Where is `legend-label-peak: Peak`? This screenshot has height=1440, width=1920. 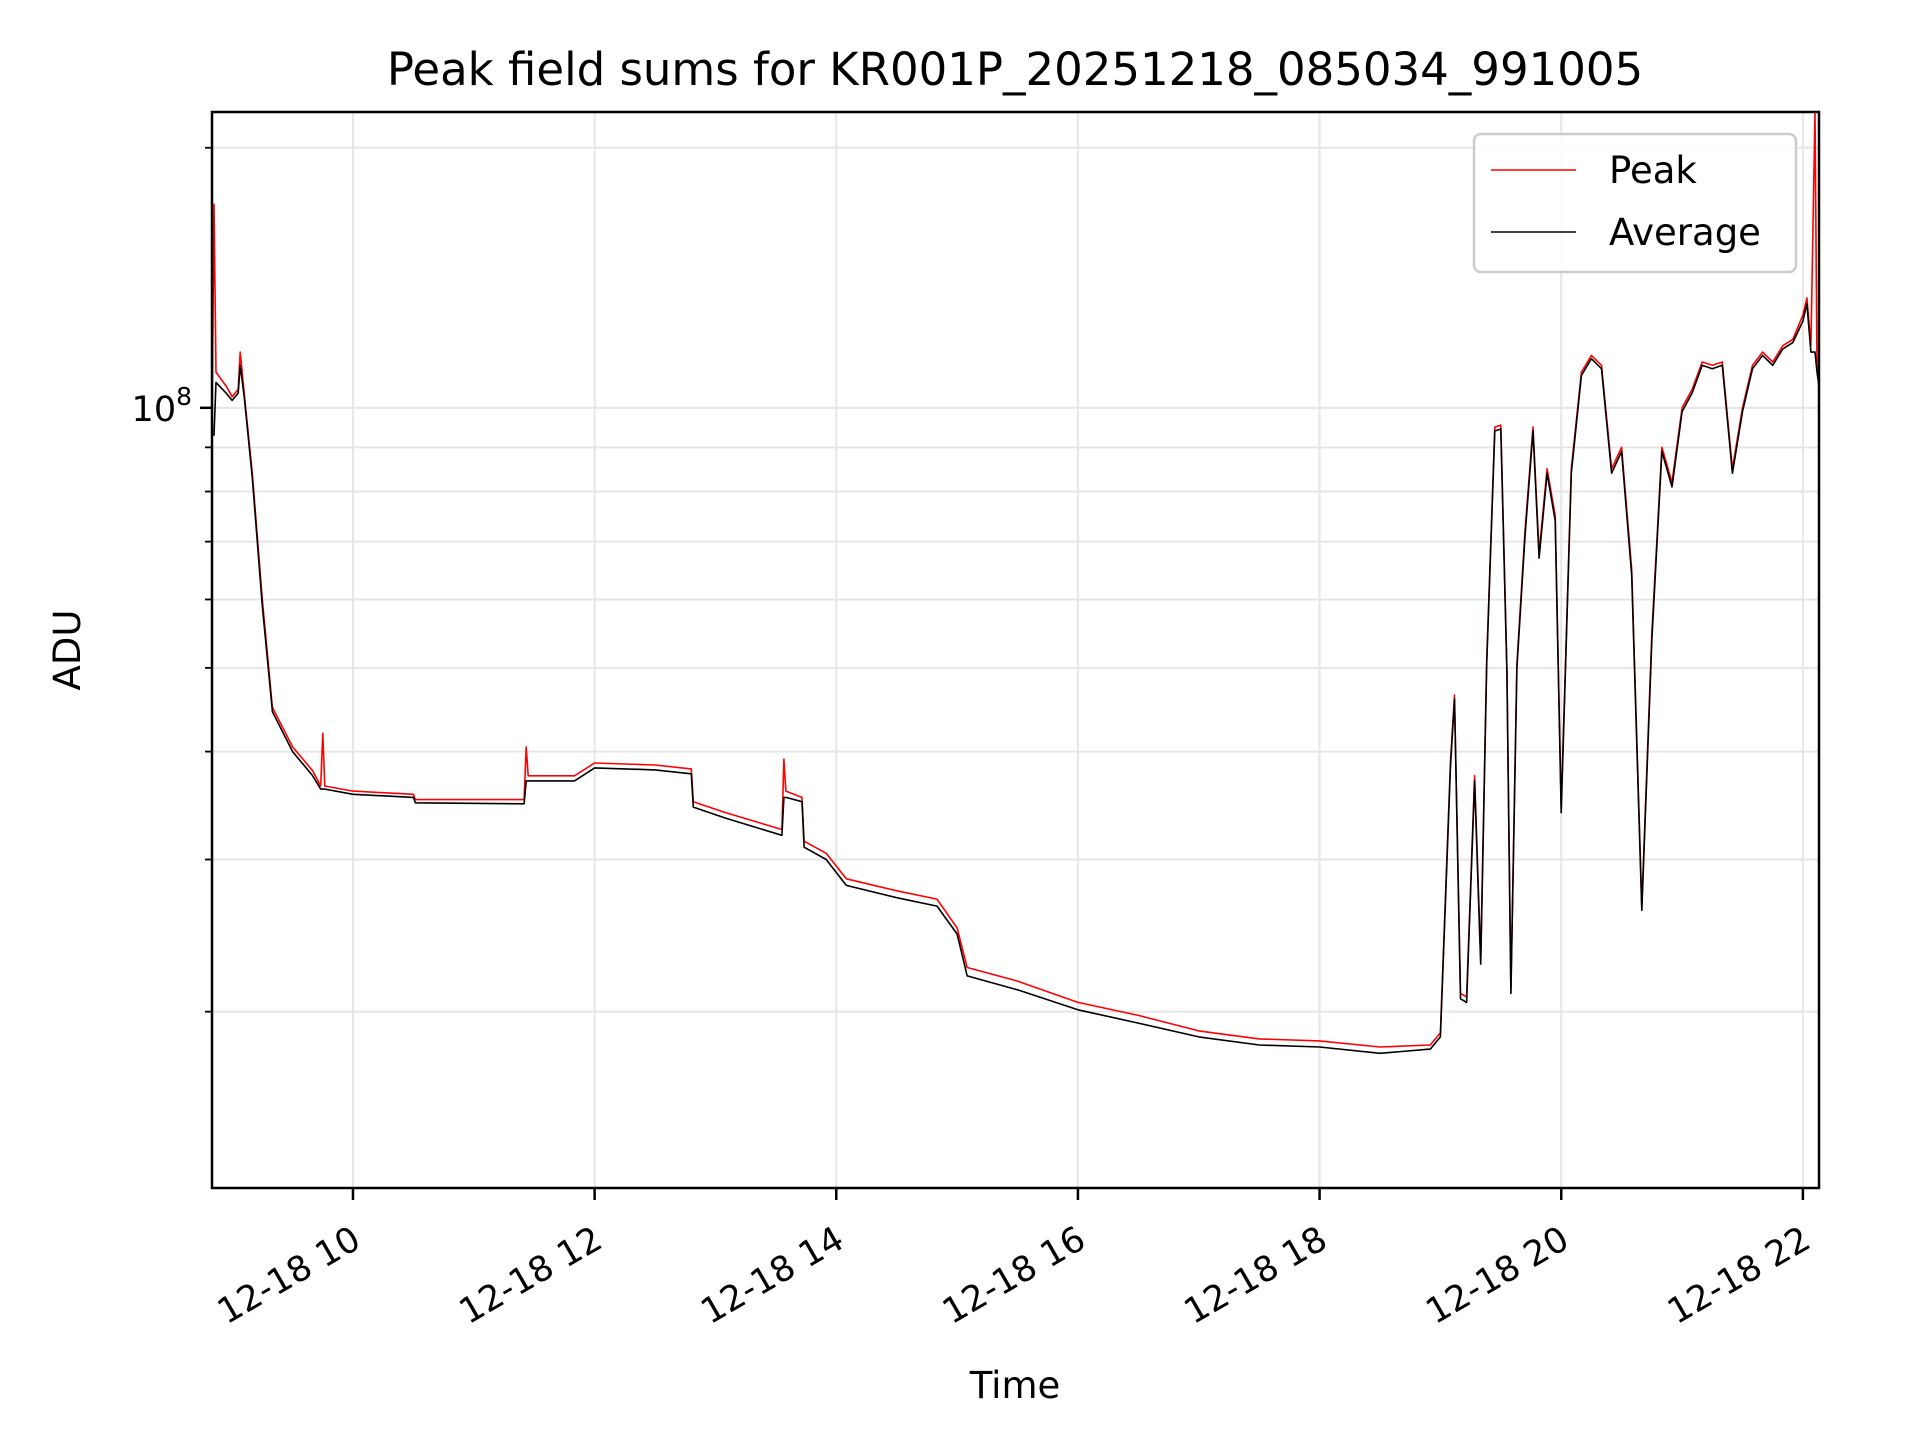 legend-label-peak: Peak is located at coordinates (1653, 170).